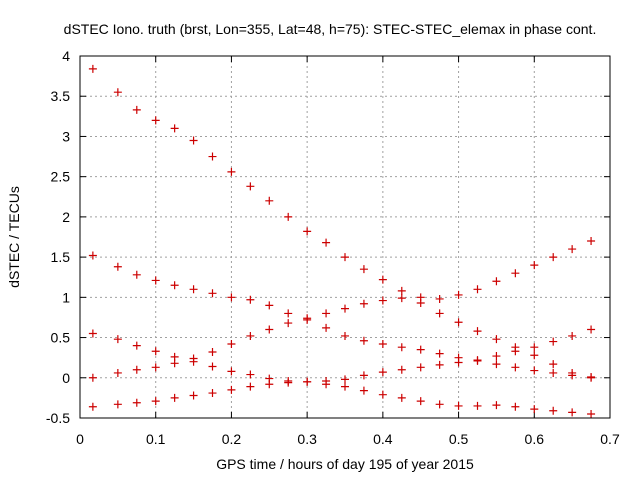  Describe the element at coordinates (610, 439) in the screenshot. I see `x-tick-label: 0.7` at that location.